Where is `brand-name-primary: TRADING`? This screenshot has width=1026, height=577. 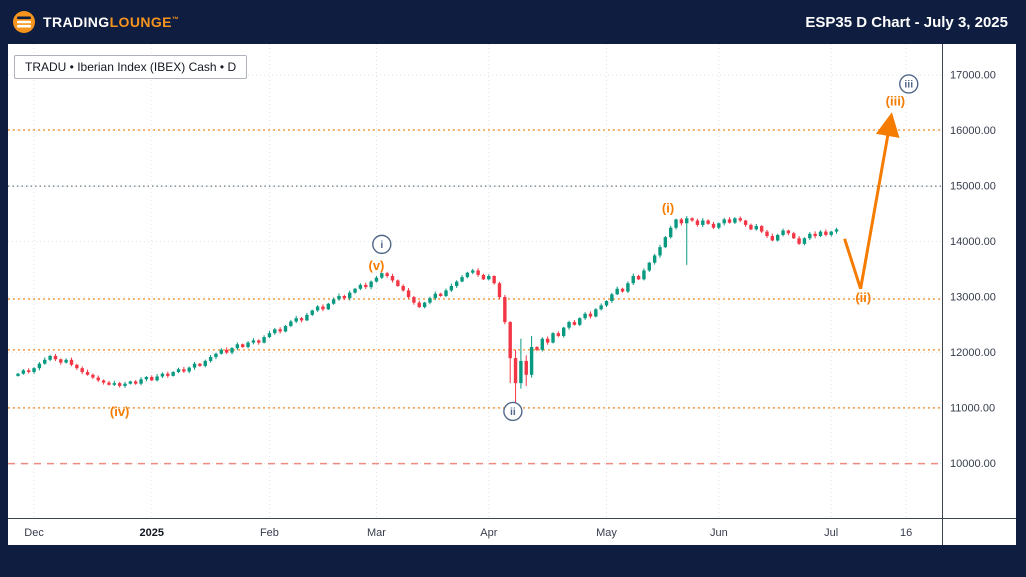 brand-name-primary: TRADING is located at coordinates (76, 22).